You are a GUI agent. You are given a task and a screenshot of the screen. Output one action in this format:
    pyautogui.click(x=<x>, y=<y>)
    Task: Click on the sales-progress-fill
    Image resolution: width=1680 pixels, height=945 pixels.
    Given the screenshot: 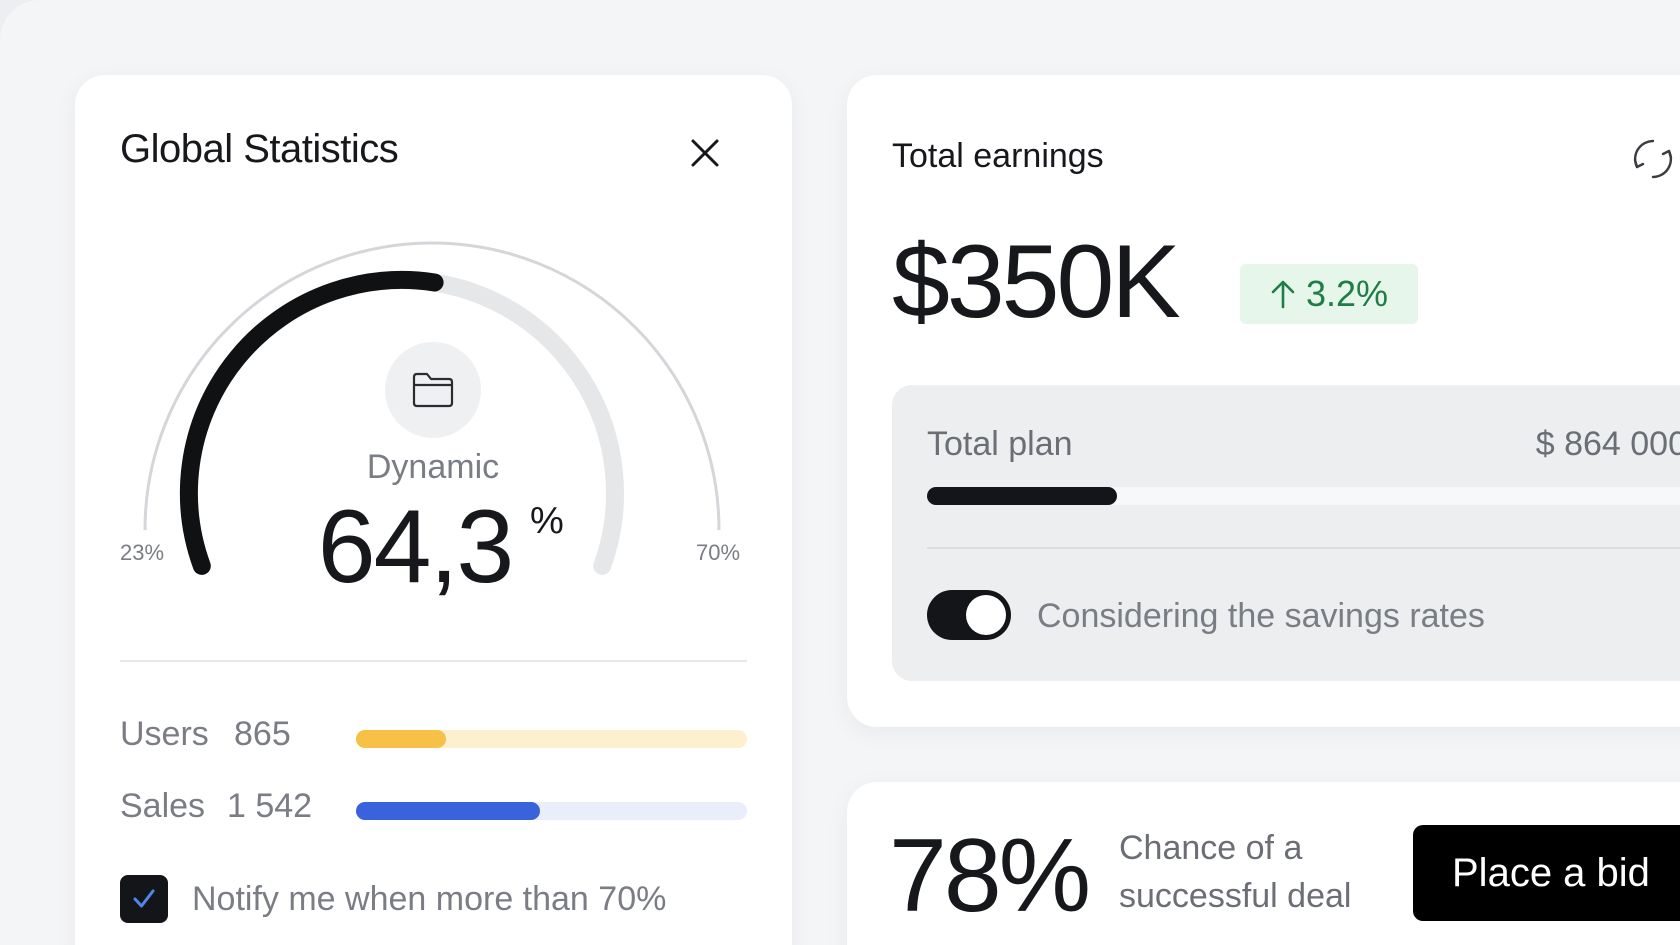 What is the action you would take?
    pyautogui.click(x=448, y=811)
    